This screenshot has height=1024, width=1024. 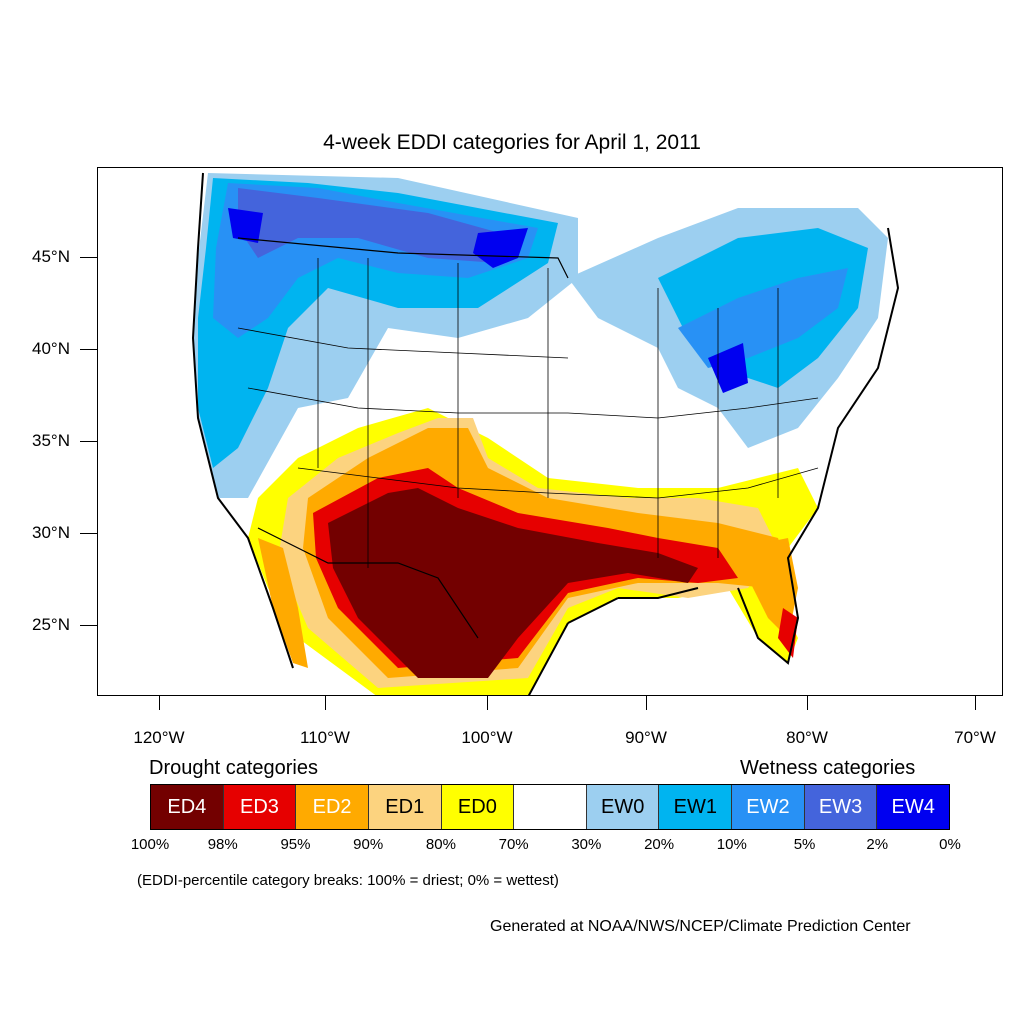 What do you see at coordinates (646, 737) in the screenshot?
I see `lon-label-90w: 90°W` at bounding box center [646, 737].